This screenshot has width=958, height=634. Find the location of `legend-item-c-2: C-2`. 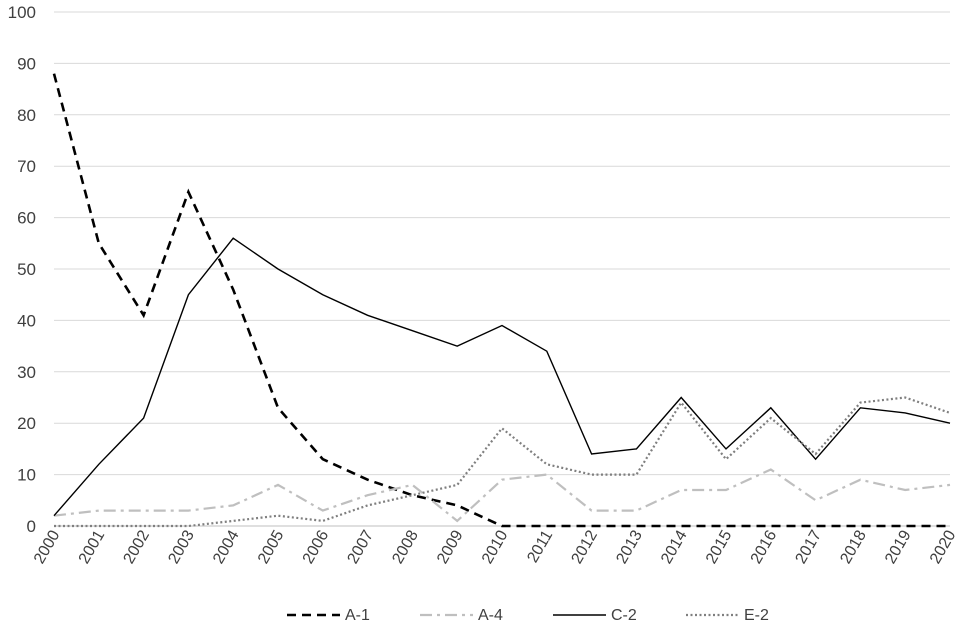

legend-item-c-2: C-2 is located at coordinates (595, 615).